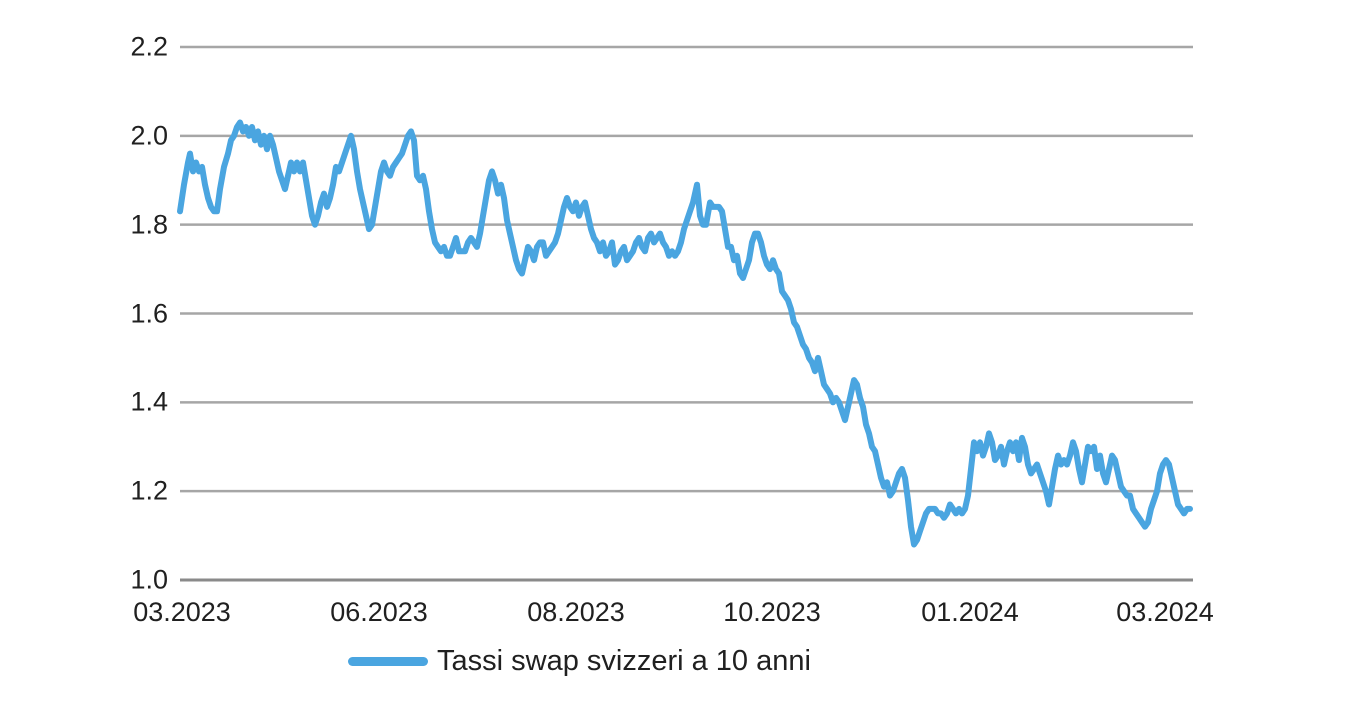  What do you see at coordinates (379, 612) in the screenshot?
I see `x-tick-label: 06.2023` at bounding box center [379, 612].